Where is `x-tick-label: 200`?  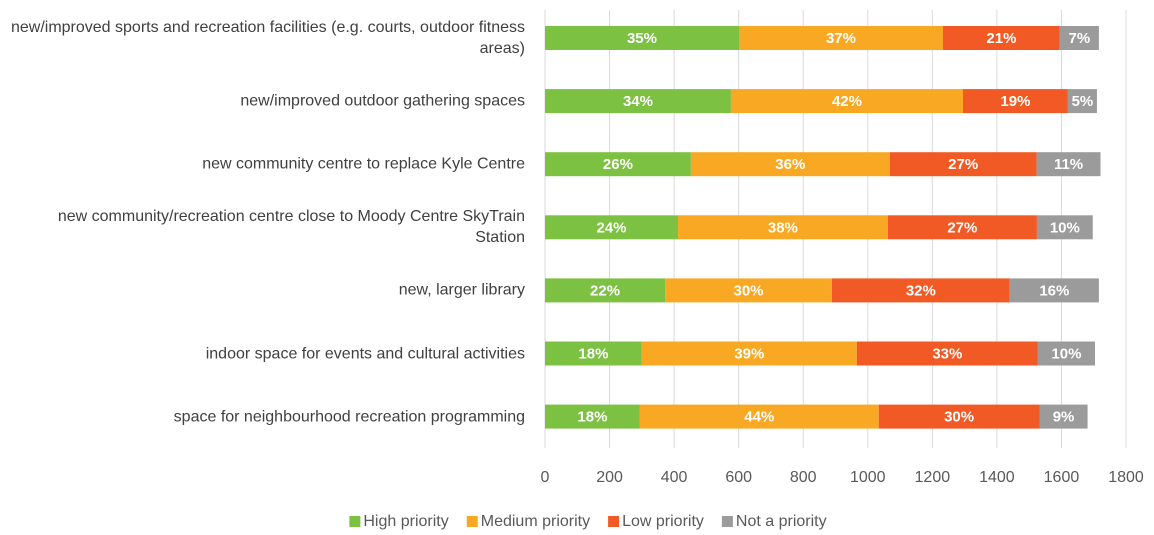
x-tick-label: 200 is located at coordinates (609, 477).